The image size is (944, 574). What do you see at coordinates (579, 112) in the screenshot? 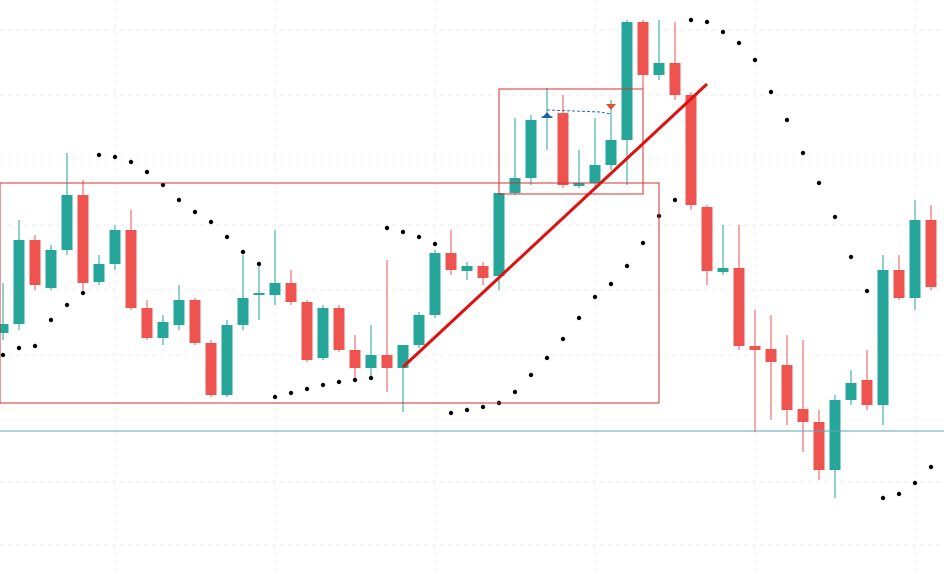
I see `measure-line` at bounding box center [579, 112].